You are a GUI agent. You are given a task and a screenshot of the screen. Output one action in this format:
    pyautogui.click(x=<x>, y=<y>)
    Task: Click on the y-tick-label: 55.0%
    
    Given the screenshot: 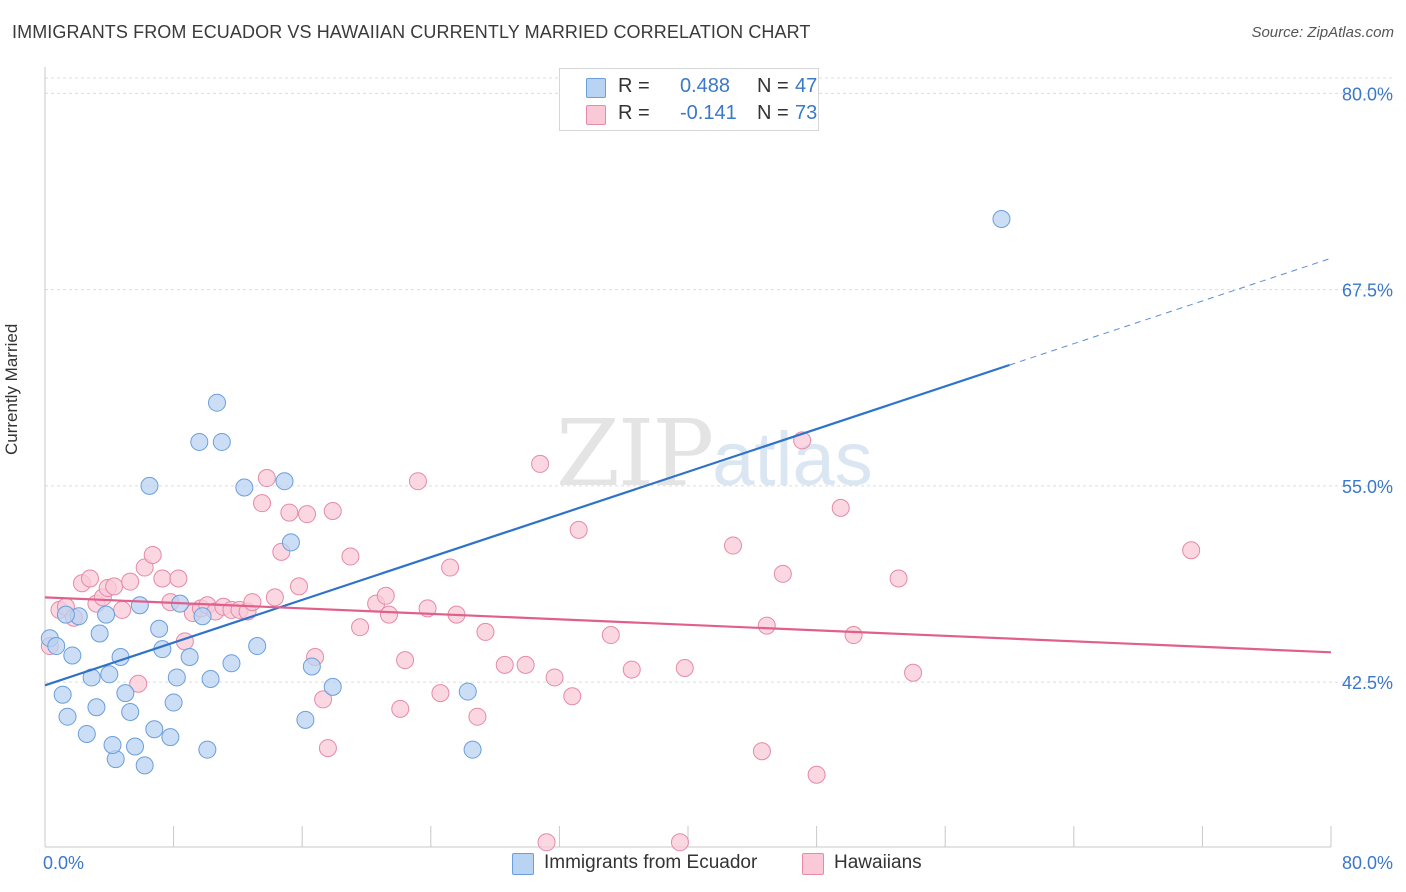 What is the action you would take?
    pyautogui.click(x=1367, y=487)
    